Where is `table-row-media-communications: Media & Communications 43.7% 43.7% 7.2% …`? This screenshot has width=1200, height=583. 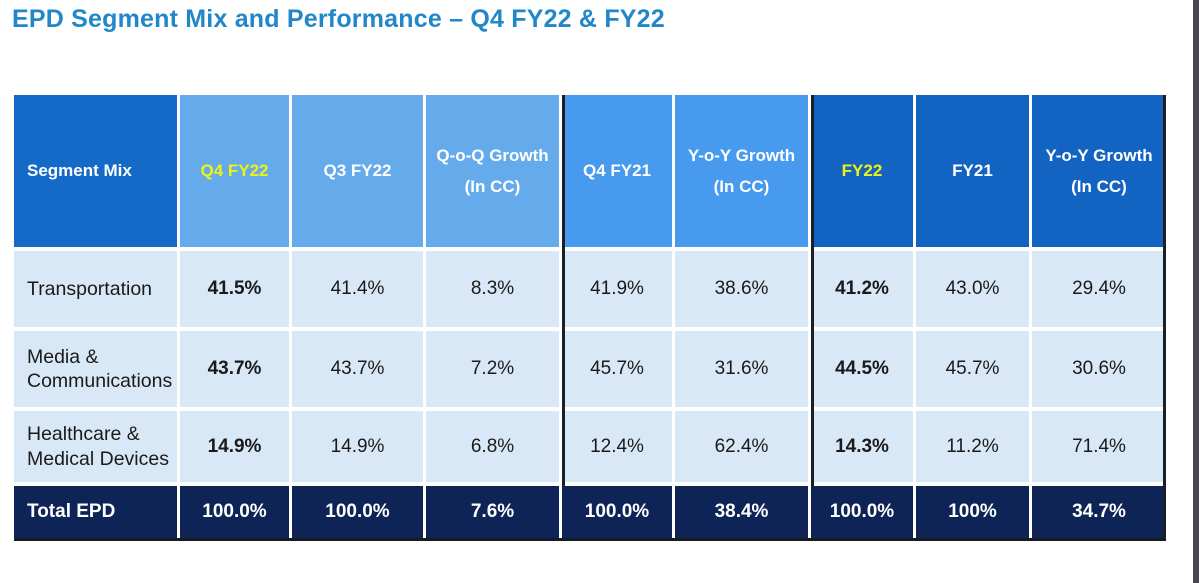
table-row-media-communications: Media & Communications 43.7% 43.7% 7.2% … is located at coordinates (590, 369).